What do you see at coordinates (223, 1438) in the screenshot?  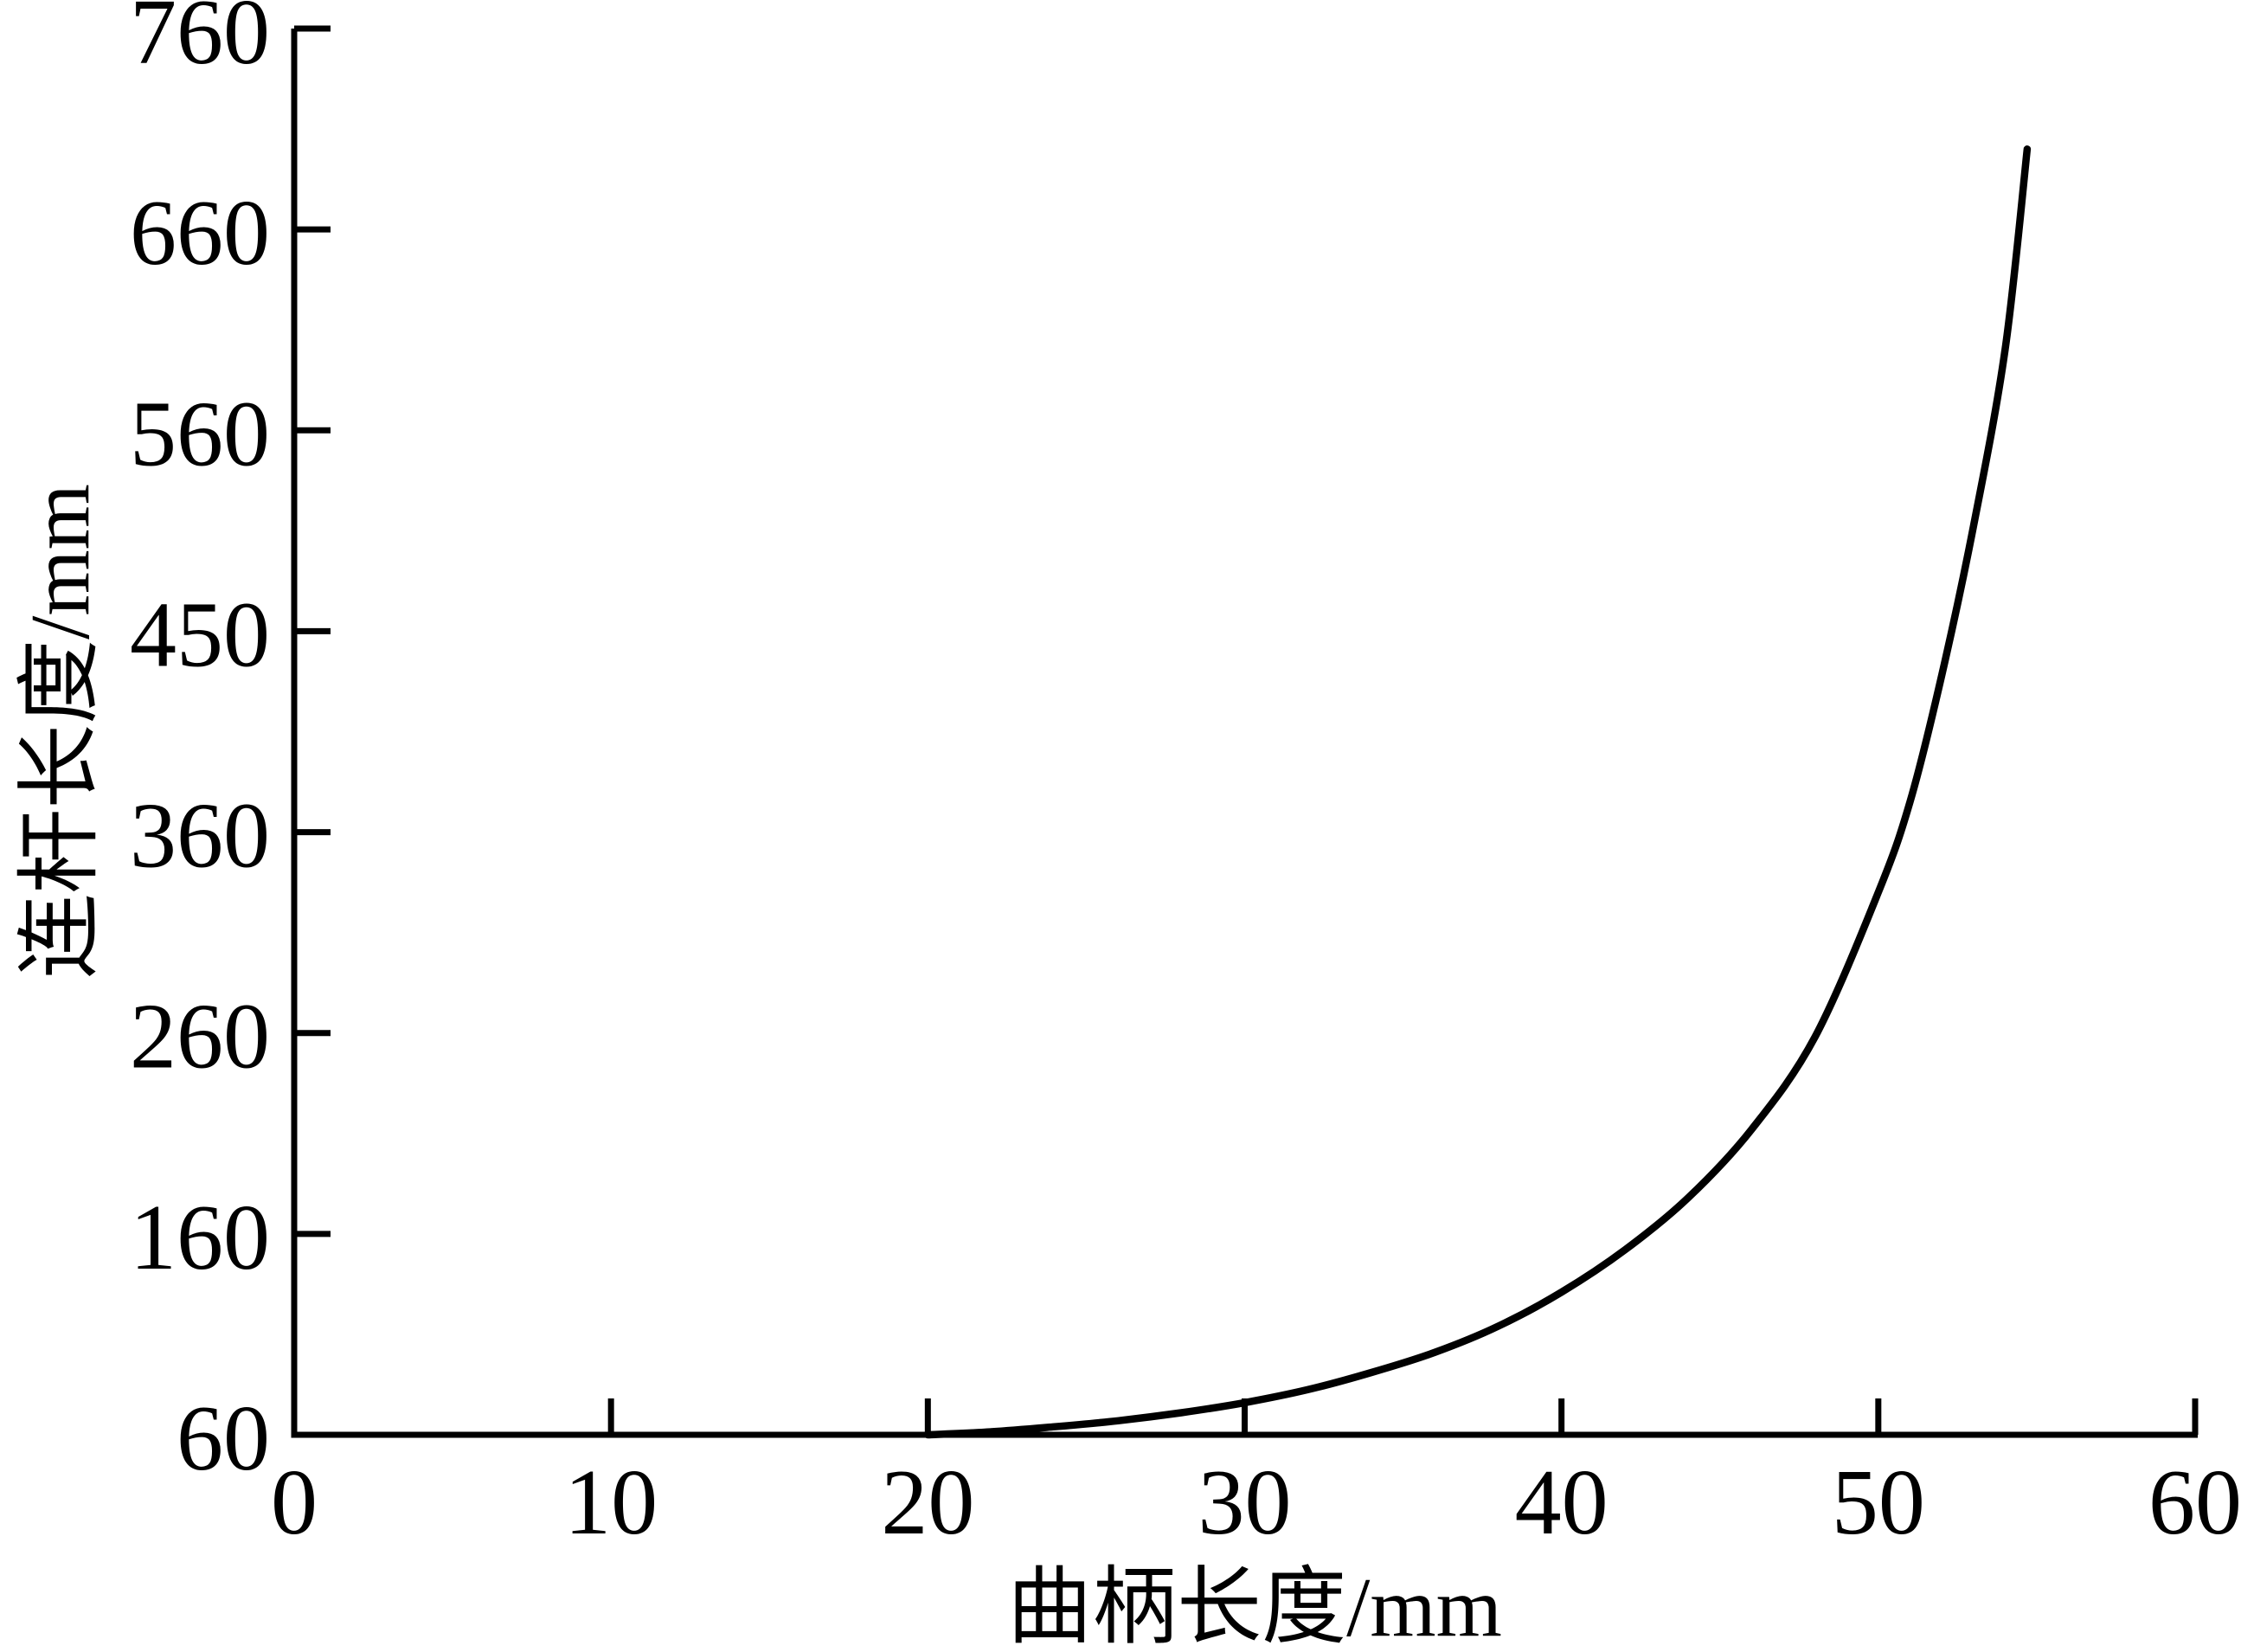 I see `y-tick-label: 60` at bounding box center [223, 1438].